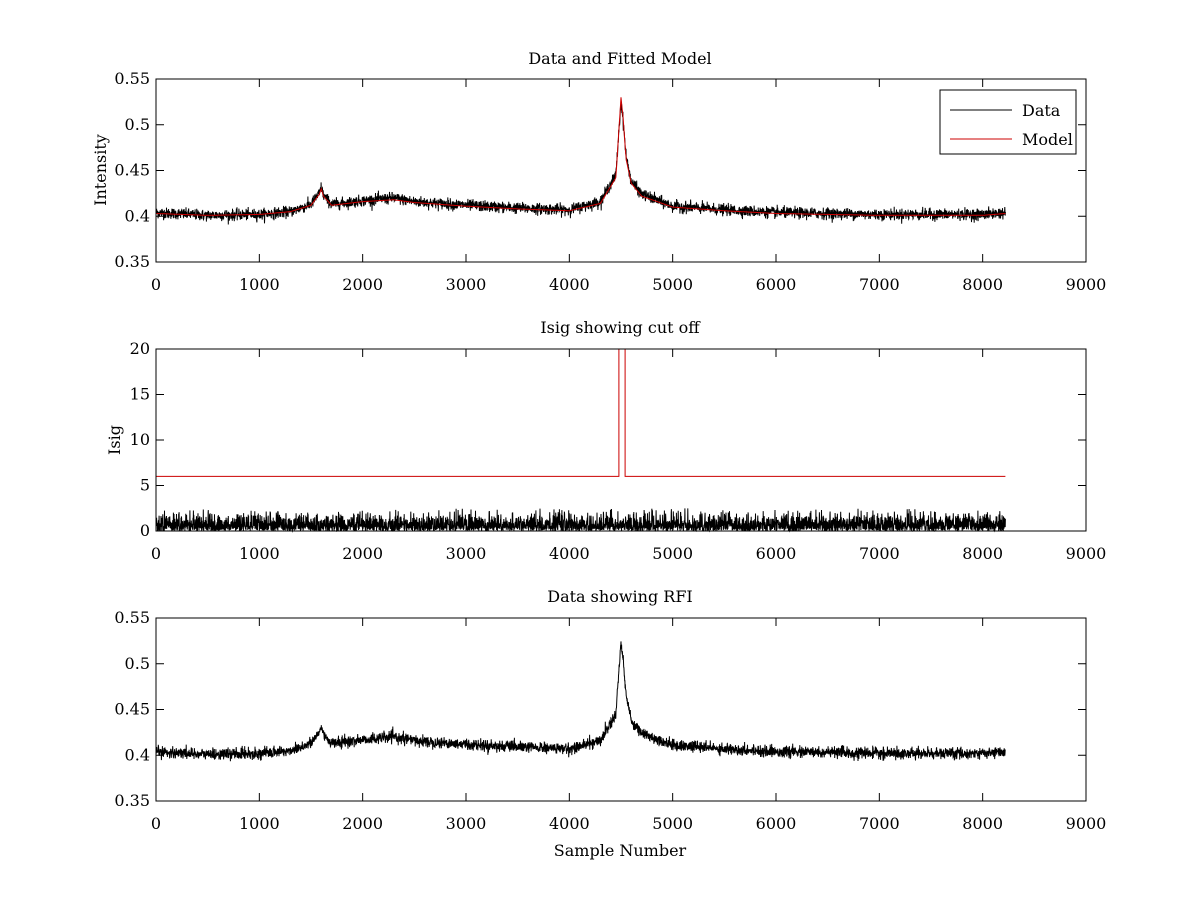 The image size is (1200, 900). Describe the element at coordinates (145, 530) in the screenshot. I see `panel-2-ytick-label: 0` at that location.